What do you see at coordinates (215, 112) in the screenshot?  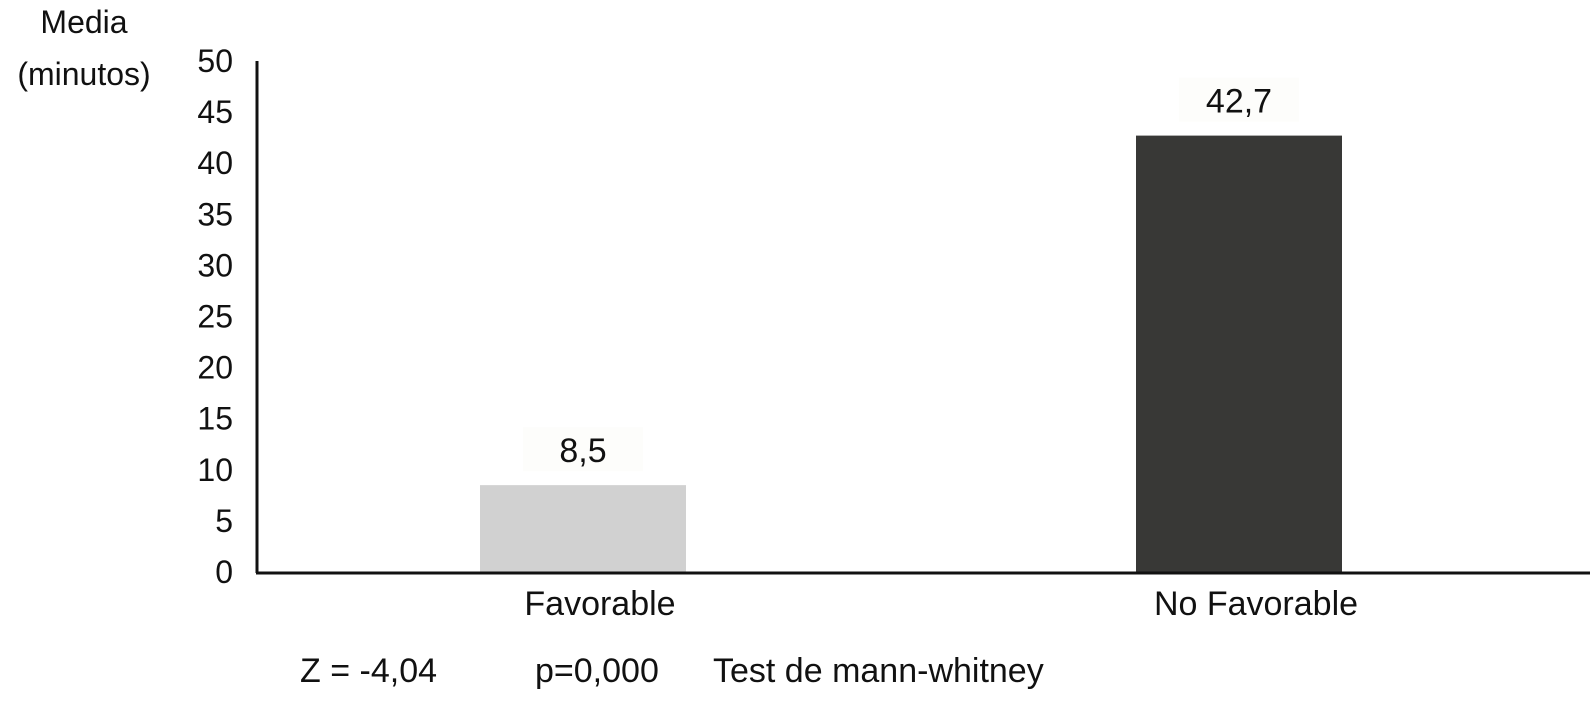 I see `y-tick-label: 45` at bounding box center [215, 112].